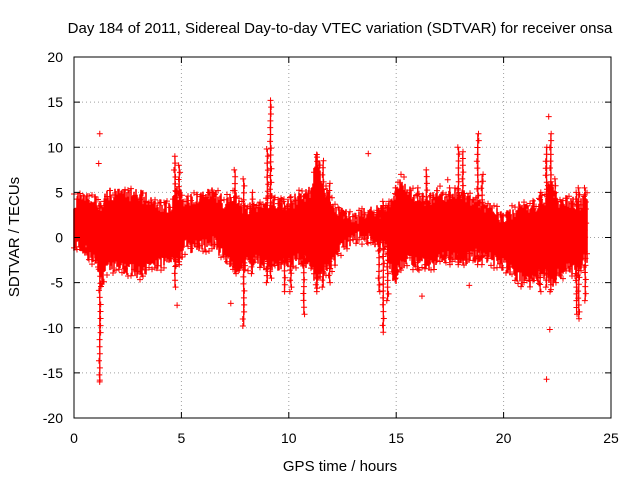  What do you see at coordinates (14, 237) in the screenshot?
I see `y-axis-label: SDTVAR / TECUs` at bounding box center [14, 237].